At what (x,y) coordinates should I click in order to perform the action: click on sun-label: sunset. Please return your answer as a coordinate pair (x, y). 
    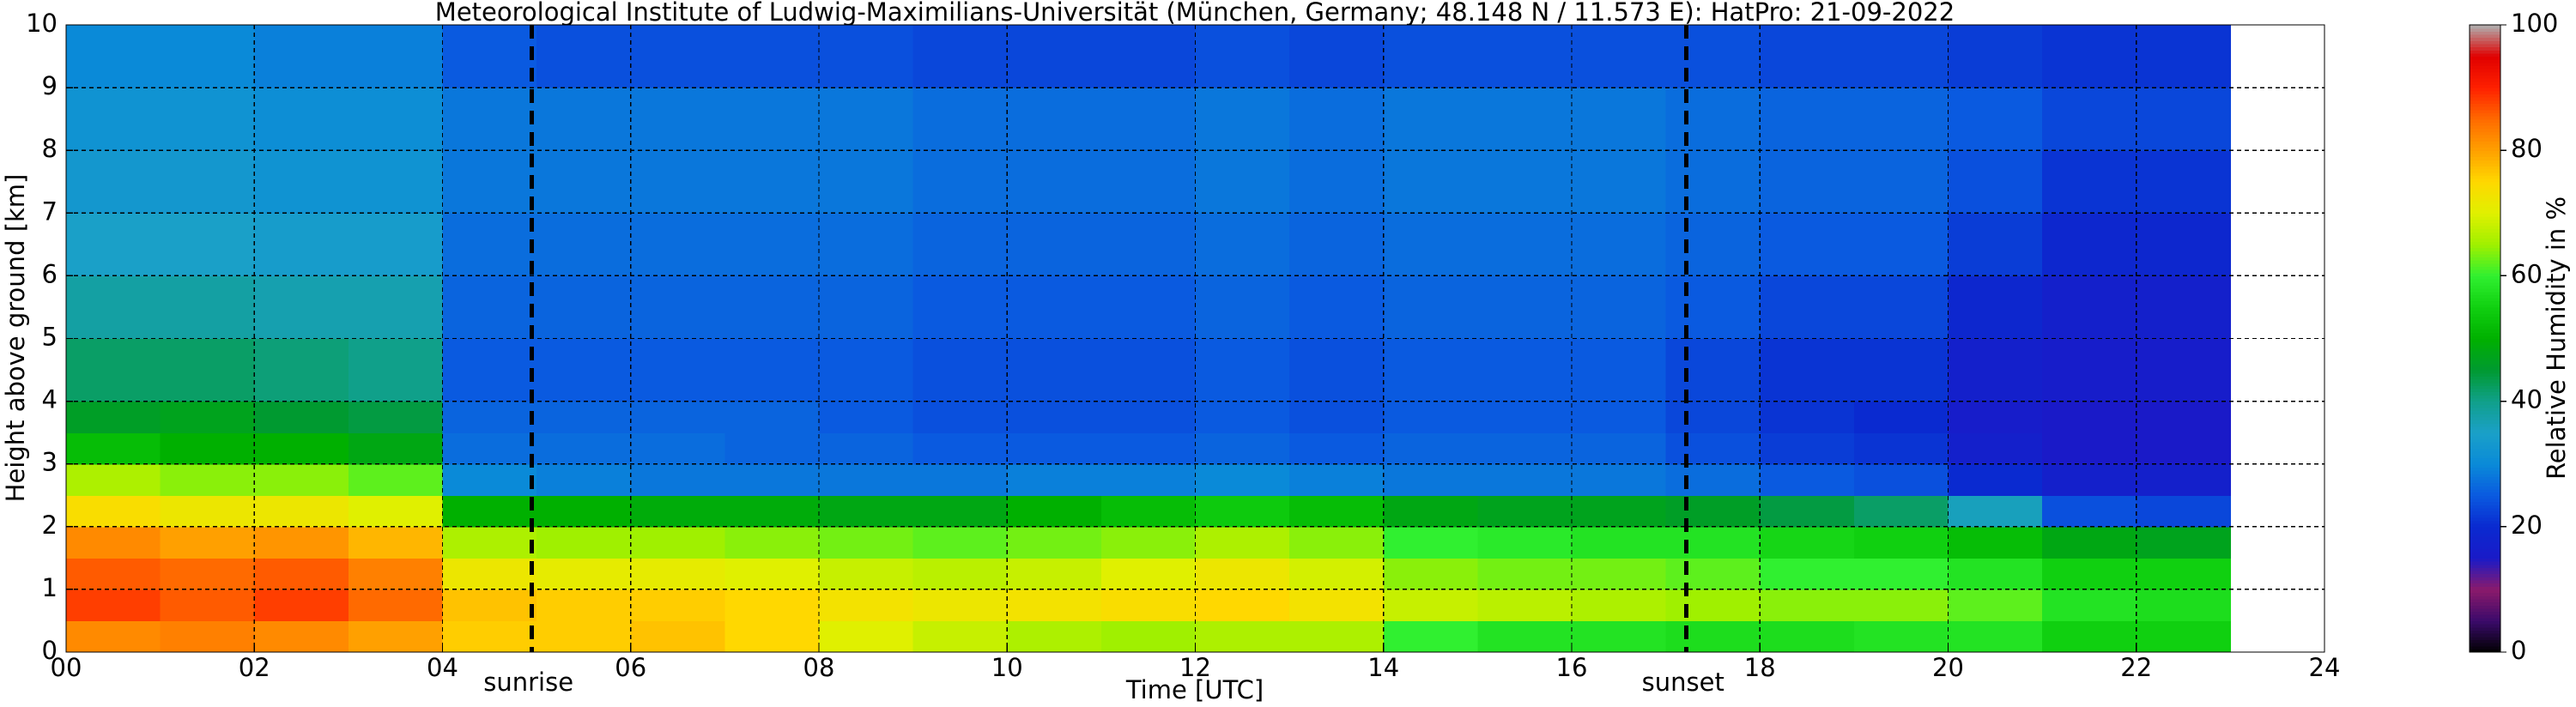
    Looking at the image, I should click on (1683, 683).